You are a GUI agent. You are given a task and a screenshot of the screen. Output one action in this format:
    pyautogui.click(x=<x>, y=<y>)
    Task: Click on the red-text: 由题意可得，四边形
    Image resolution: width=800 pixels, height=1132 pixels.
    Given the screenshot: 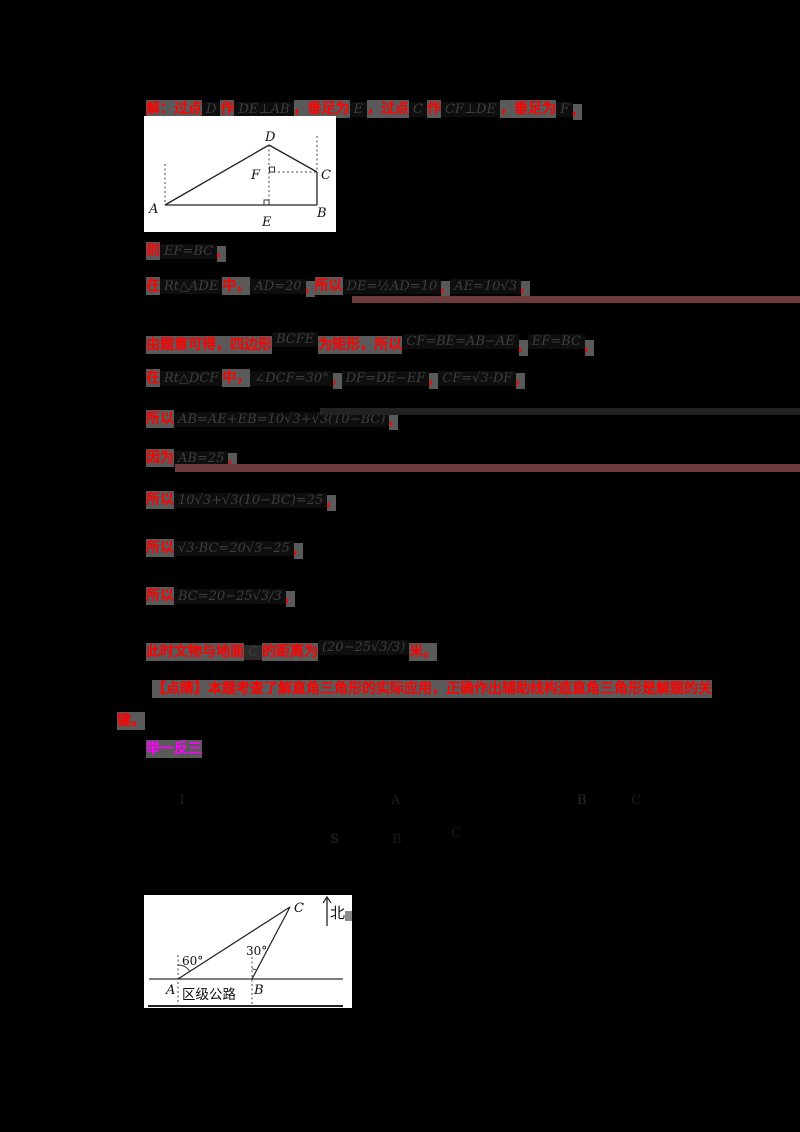 What is the action you would take?
    pyautogui.click(x=209, y=345)
    